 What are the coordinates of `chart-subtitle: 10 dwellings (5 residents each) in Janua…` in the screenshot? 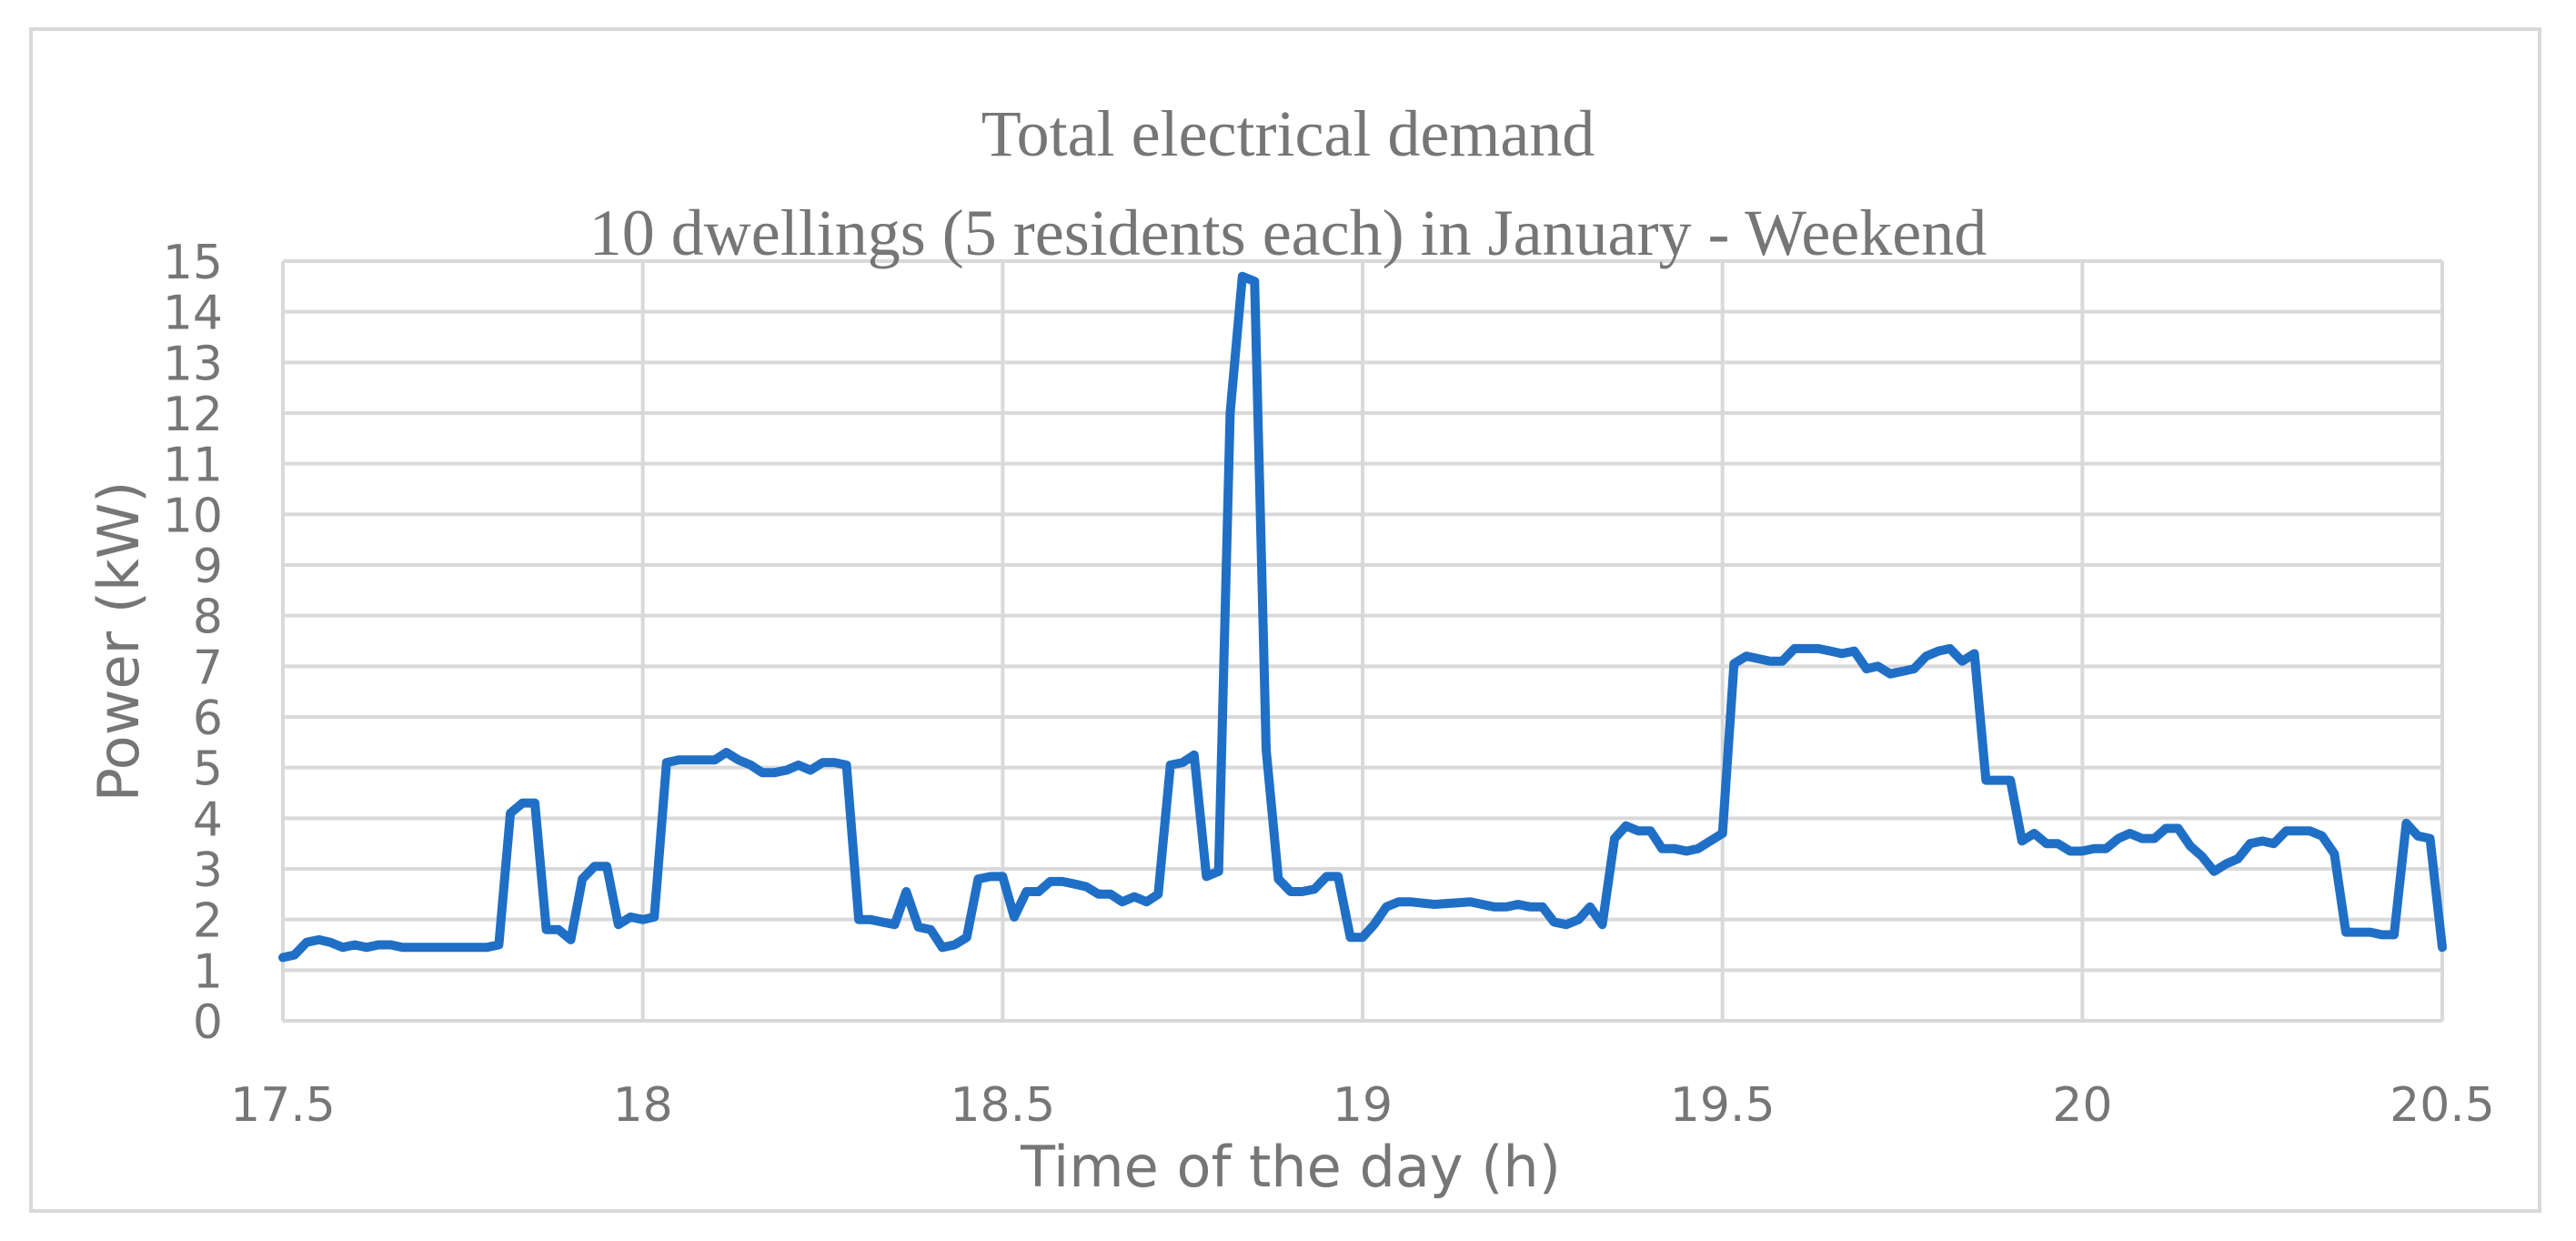 It's located at (1288, 233).